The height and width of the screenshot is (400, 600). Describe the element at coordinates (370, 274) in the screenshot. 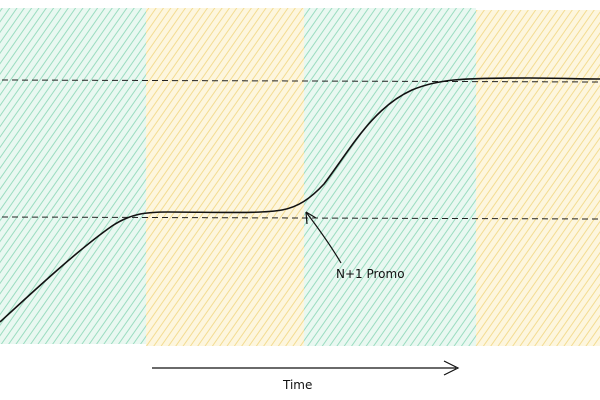

I see `promo-label: N+1 Promo` at that location.